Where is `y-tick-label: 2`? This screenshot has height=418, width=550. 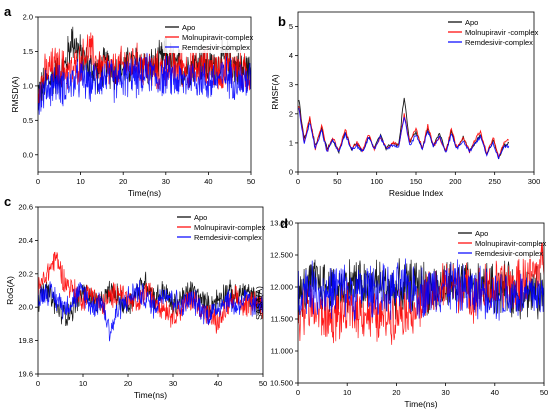 y-tick-label: 2 is located at coordinates (291, 113).